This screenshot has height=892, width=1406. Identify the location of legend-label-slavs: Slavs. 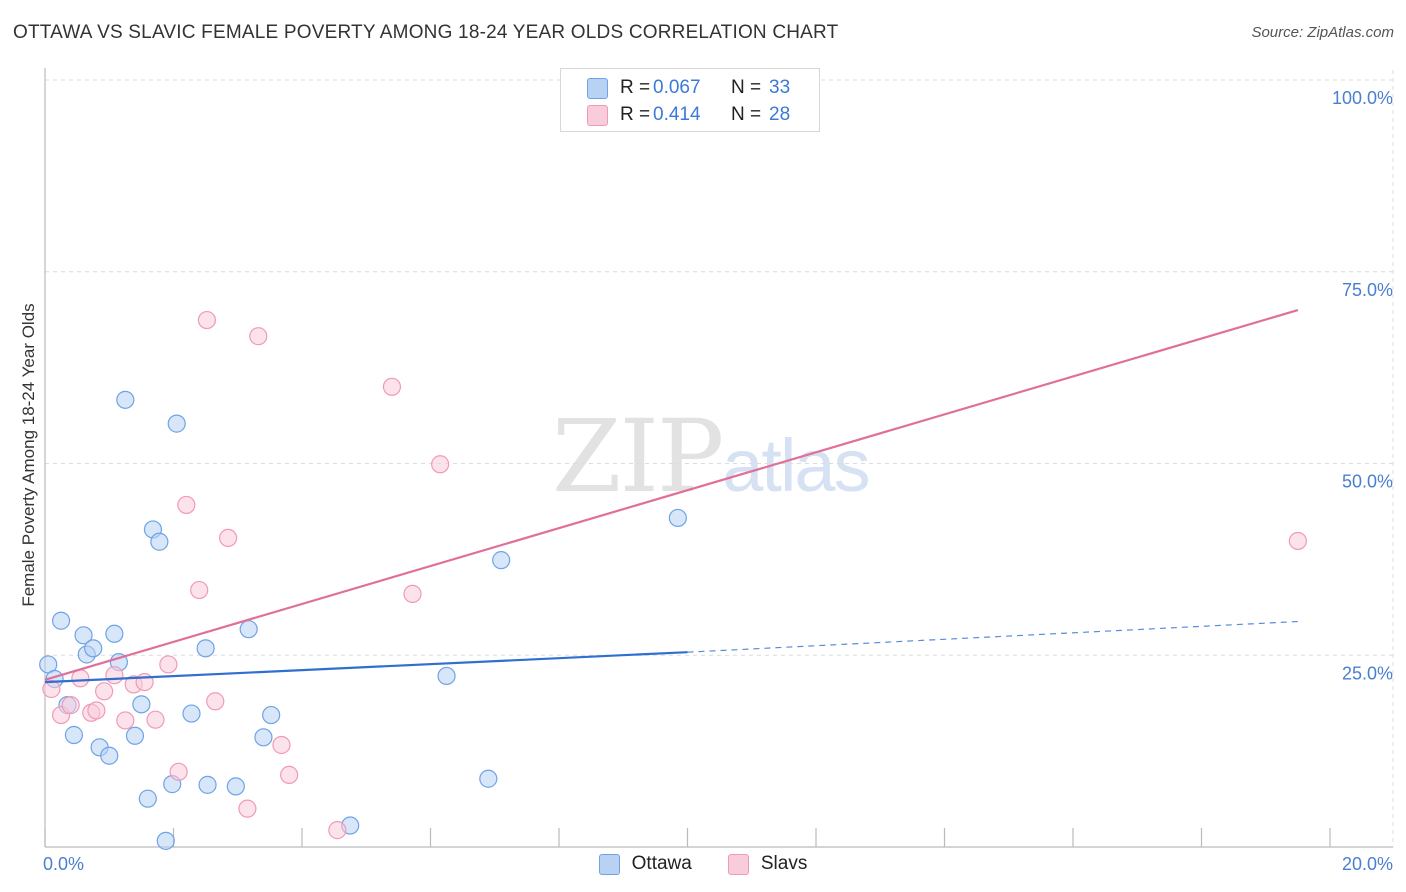
(784, 863).